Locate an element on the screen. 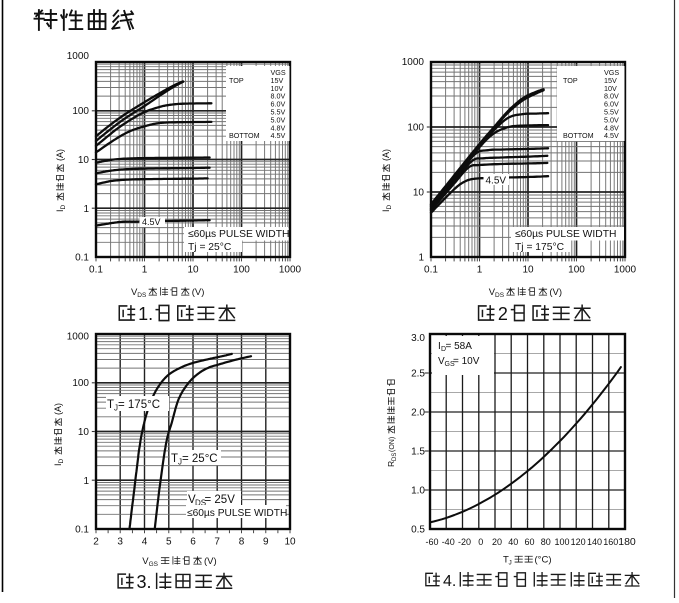 The height and width of the screenshot is (603, 679). svg-text: 1.0 is located at coordinates (418, 491).